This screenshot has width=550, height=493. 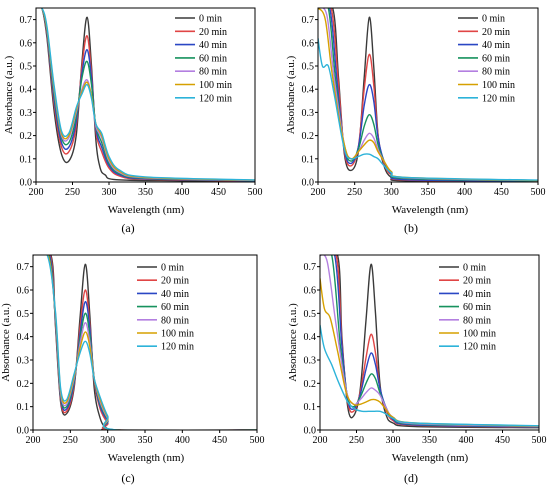 What do you see at coordinates (411, 228) in the screenshot?
I see `panel-label: (b)` at bounding box center [411, 228].